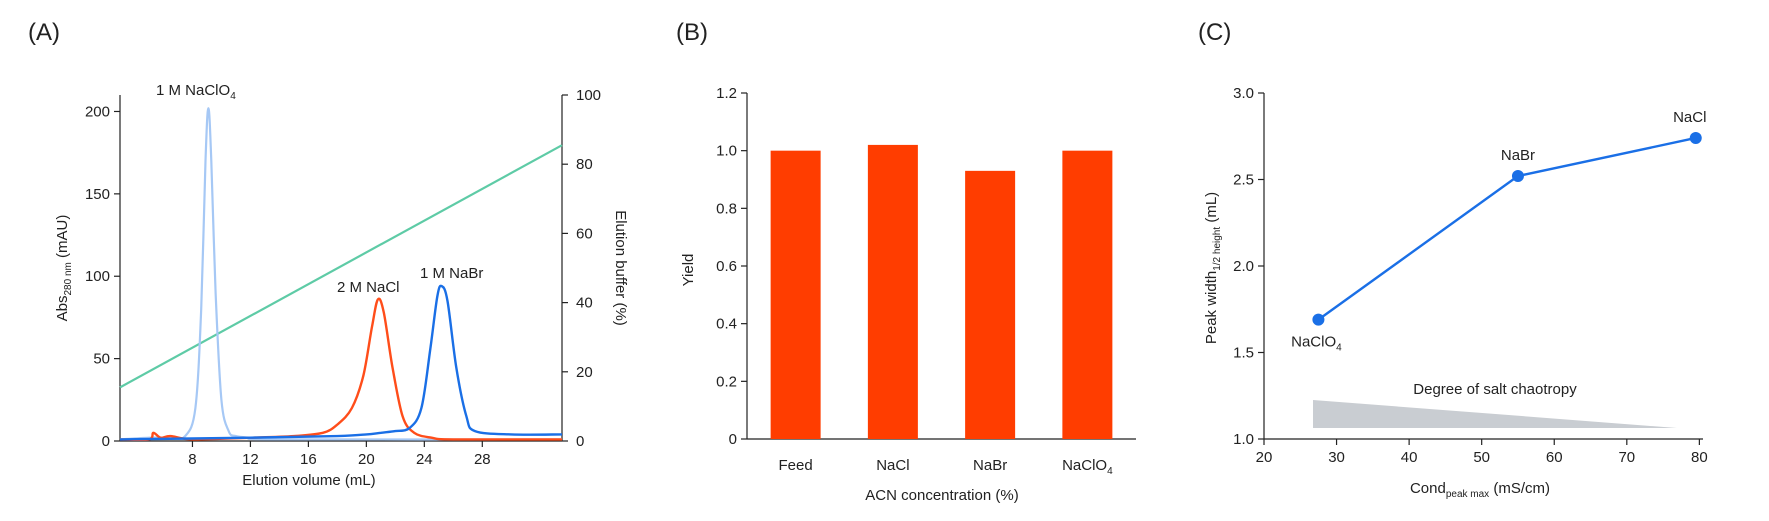 This screenshot has width=1769, height=521. What do you see at coordinates (1213, 268) in the screenshot?
I see `panel-c-y-label: Peak width1/2 height (mL)` at bounding box center [1213, 268].